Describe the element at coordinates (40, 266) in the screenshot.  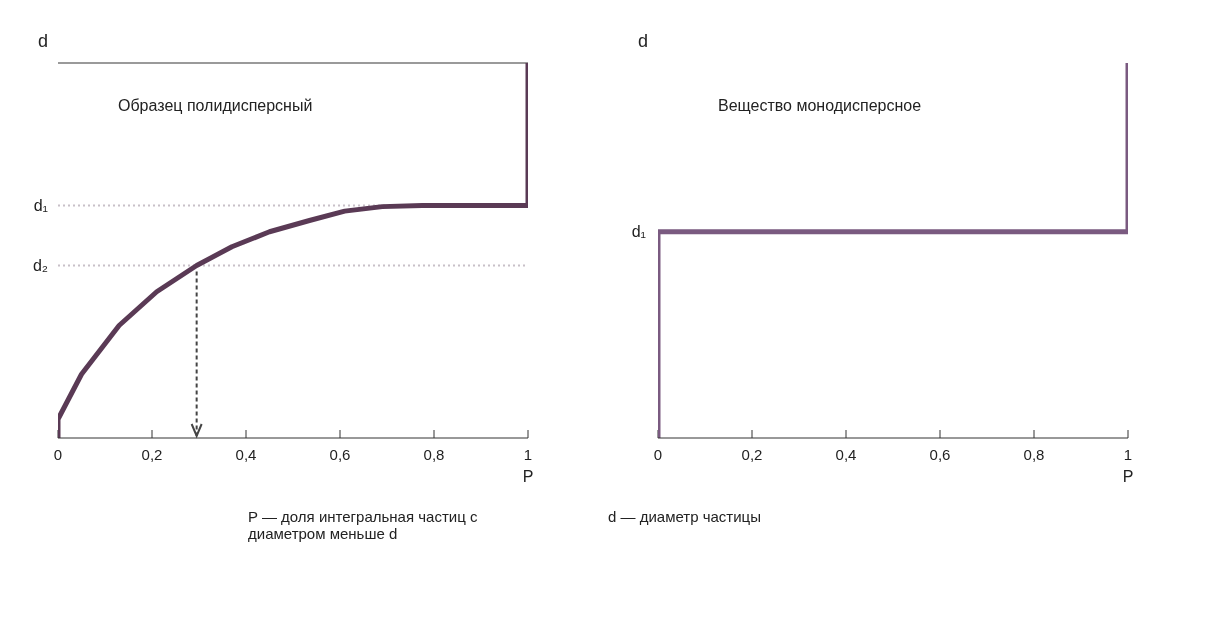
I see `ref-line-label: d₂` at that location.